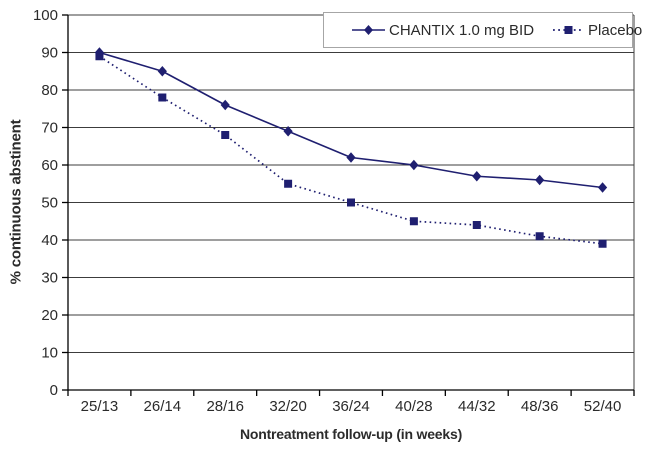 The image size is (646, 452). I want to click on y-tick-label: 90, so click(49, 53).